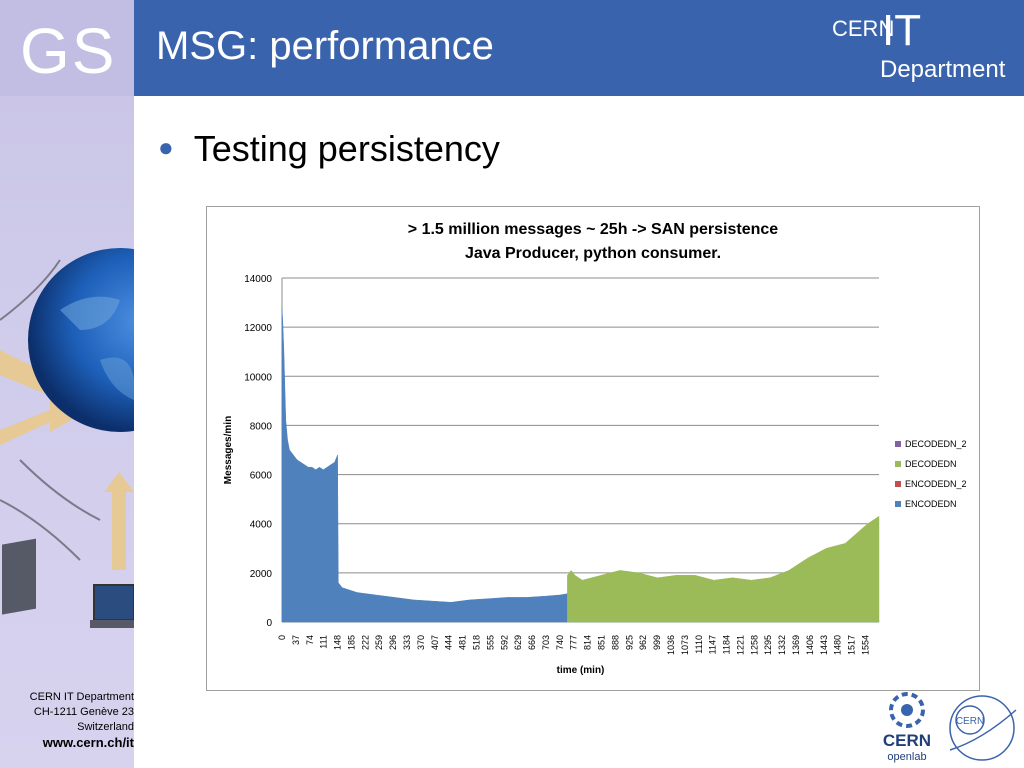 The height and width of the screenshot is (768, 1024). I want to click on ring-cern-text: CERN, so click(970, 721).